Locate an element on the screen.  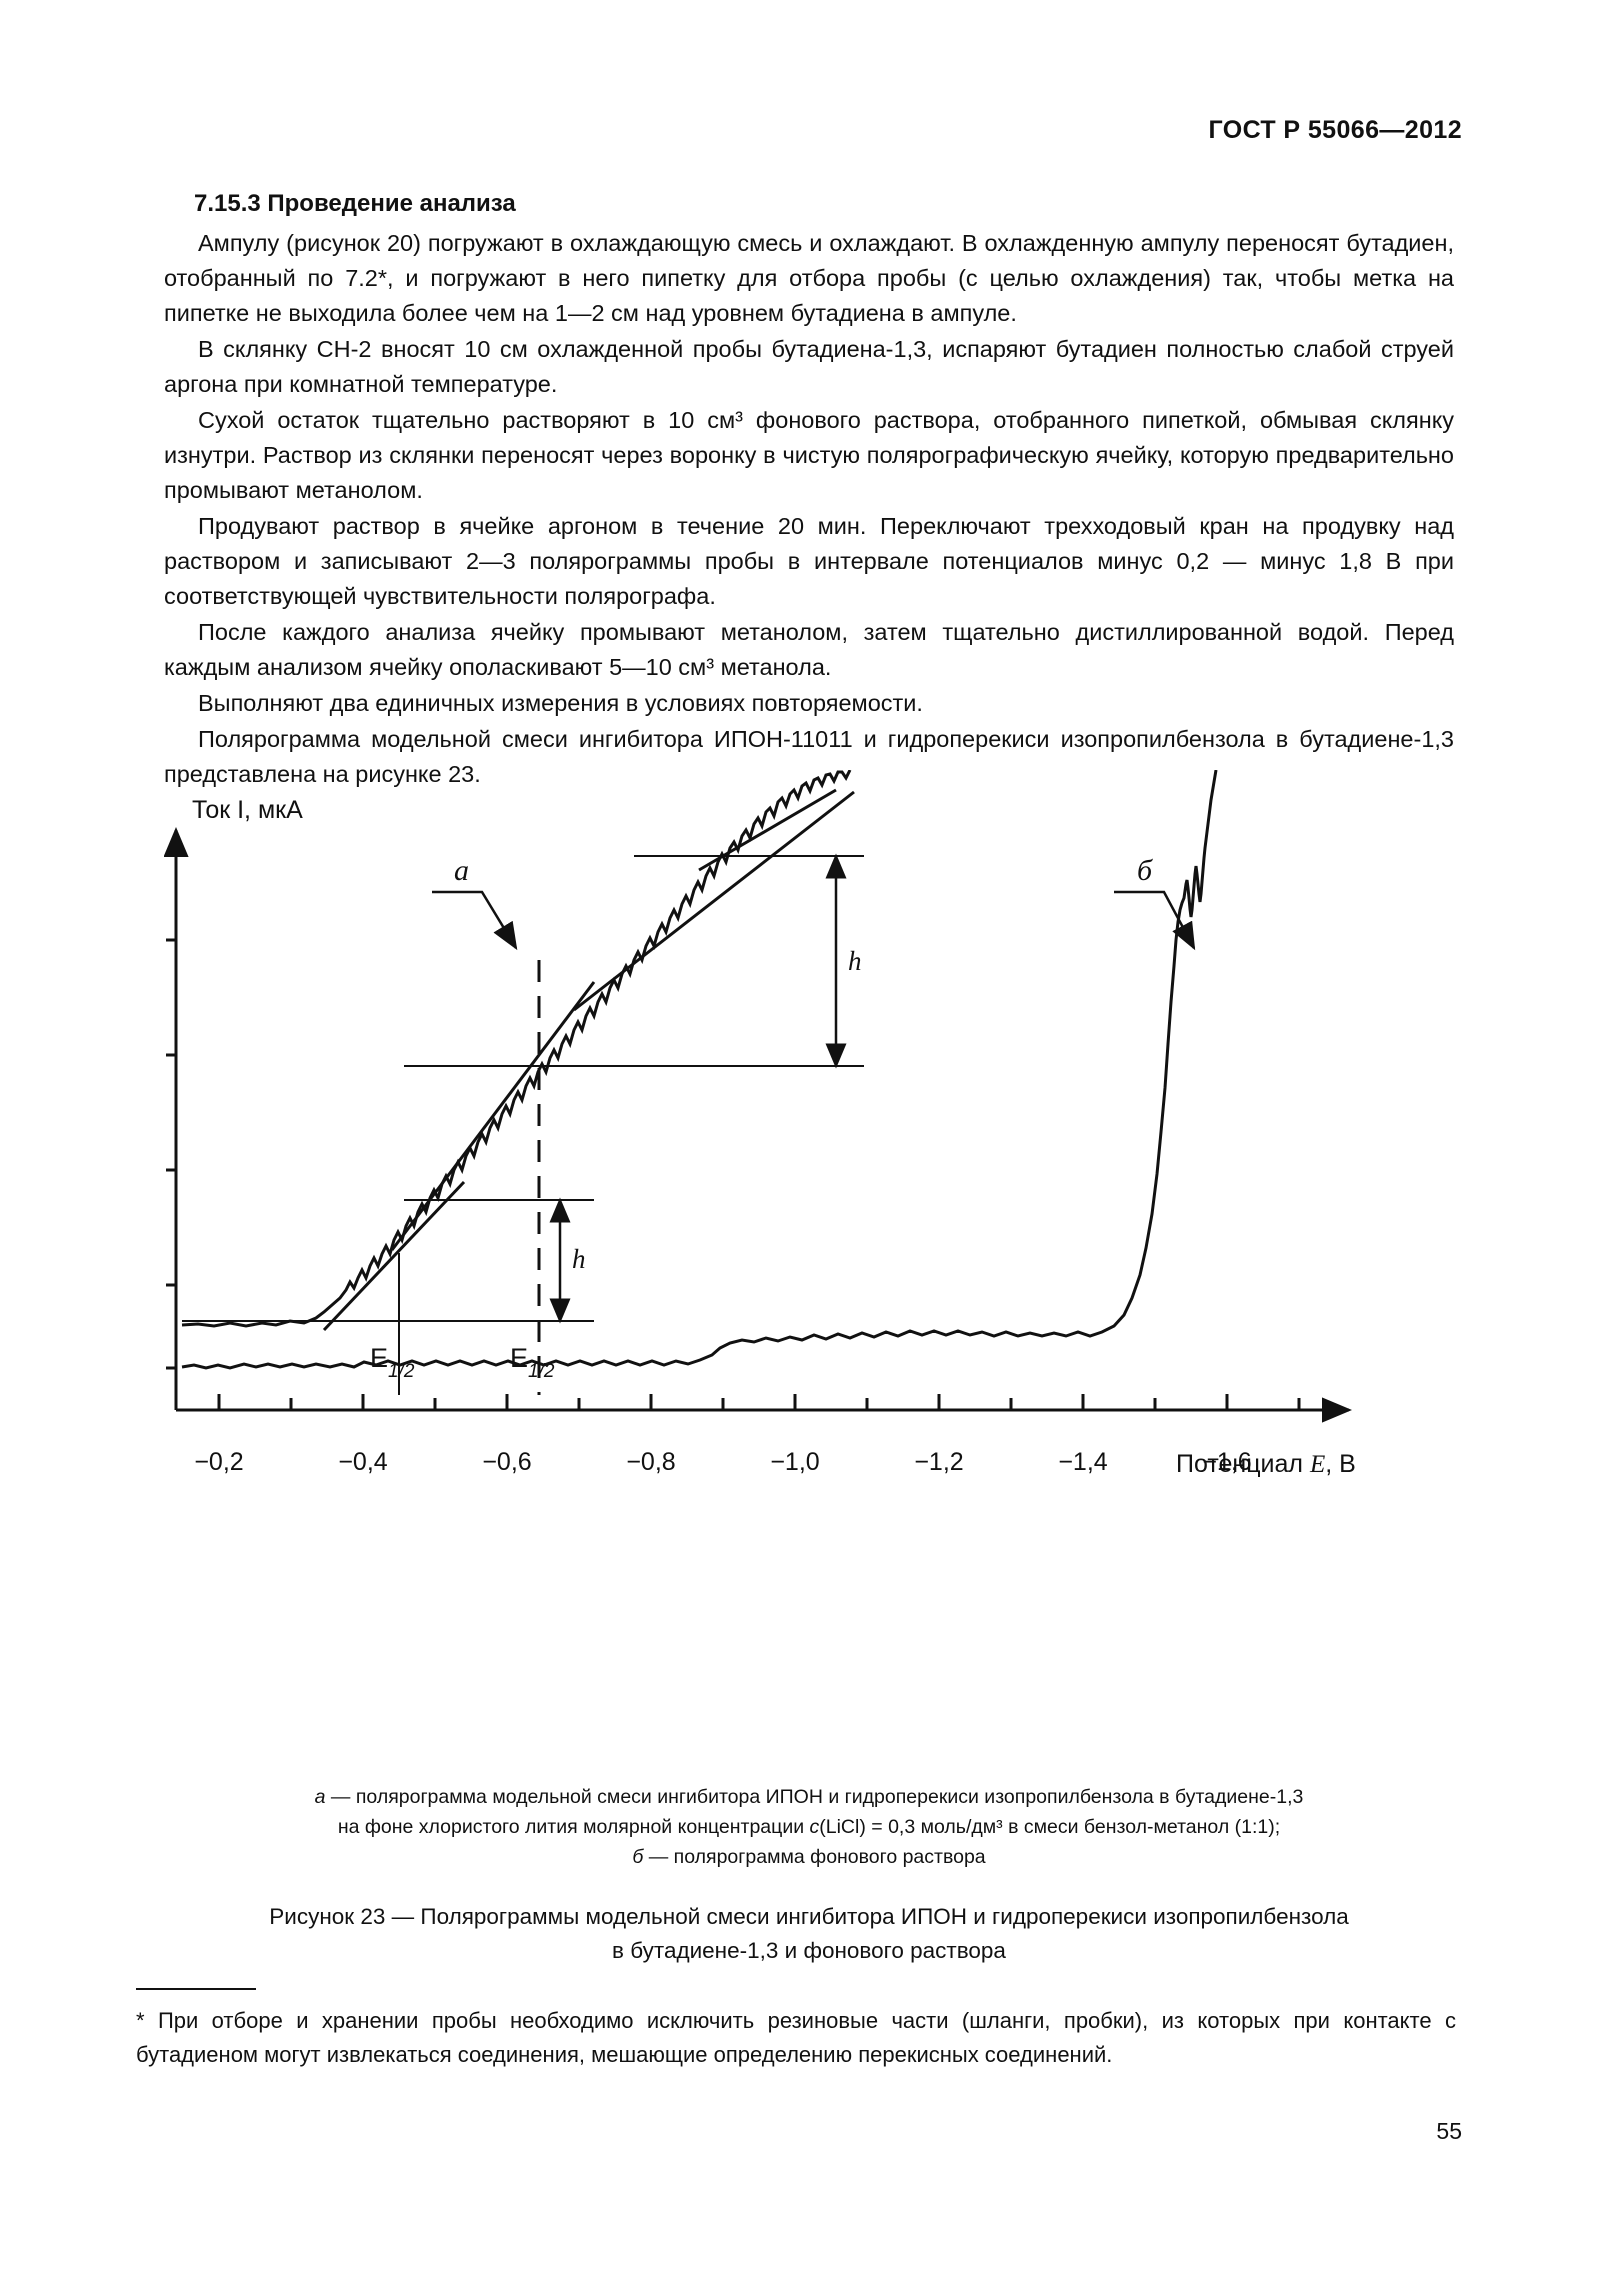
pointer-leader-a is located at coordinates (475, 920).